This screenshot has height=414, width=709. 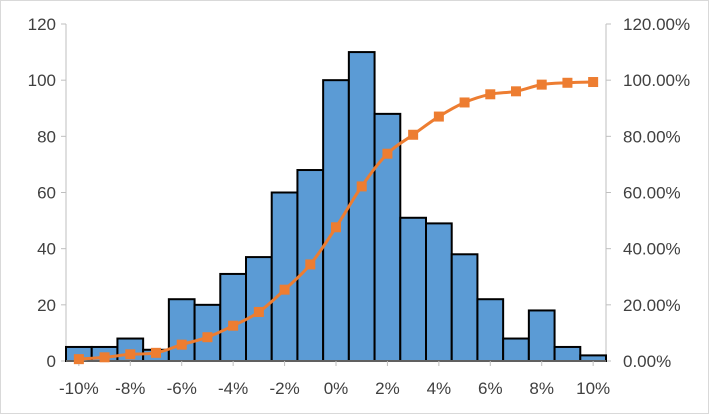 What do you see at coordinates (652, 305) in the screenshot?
I see `right-axis-tick-label: 20.00%` at bounding box center [652, 305].